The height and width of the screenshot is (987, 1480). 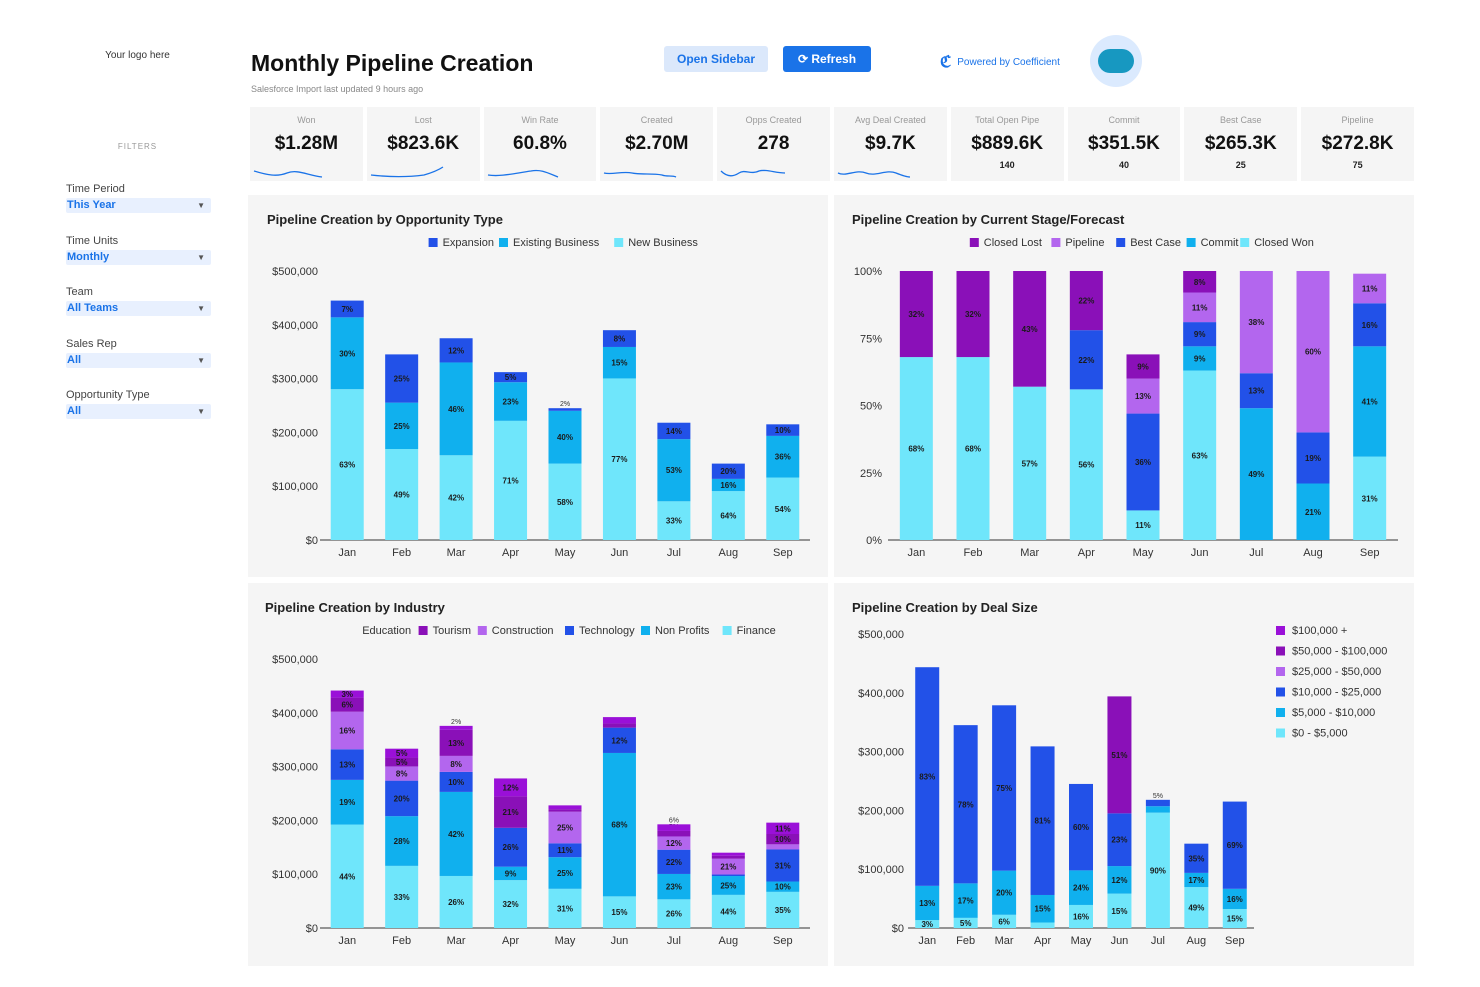 I want to click on bar-data-label: 20%, so click(x=402, y=798).